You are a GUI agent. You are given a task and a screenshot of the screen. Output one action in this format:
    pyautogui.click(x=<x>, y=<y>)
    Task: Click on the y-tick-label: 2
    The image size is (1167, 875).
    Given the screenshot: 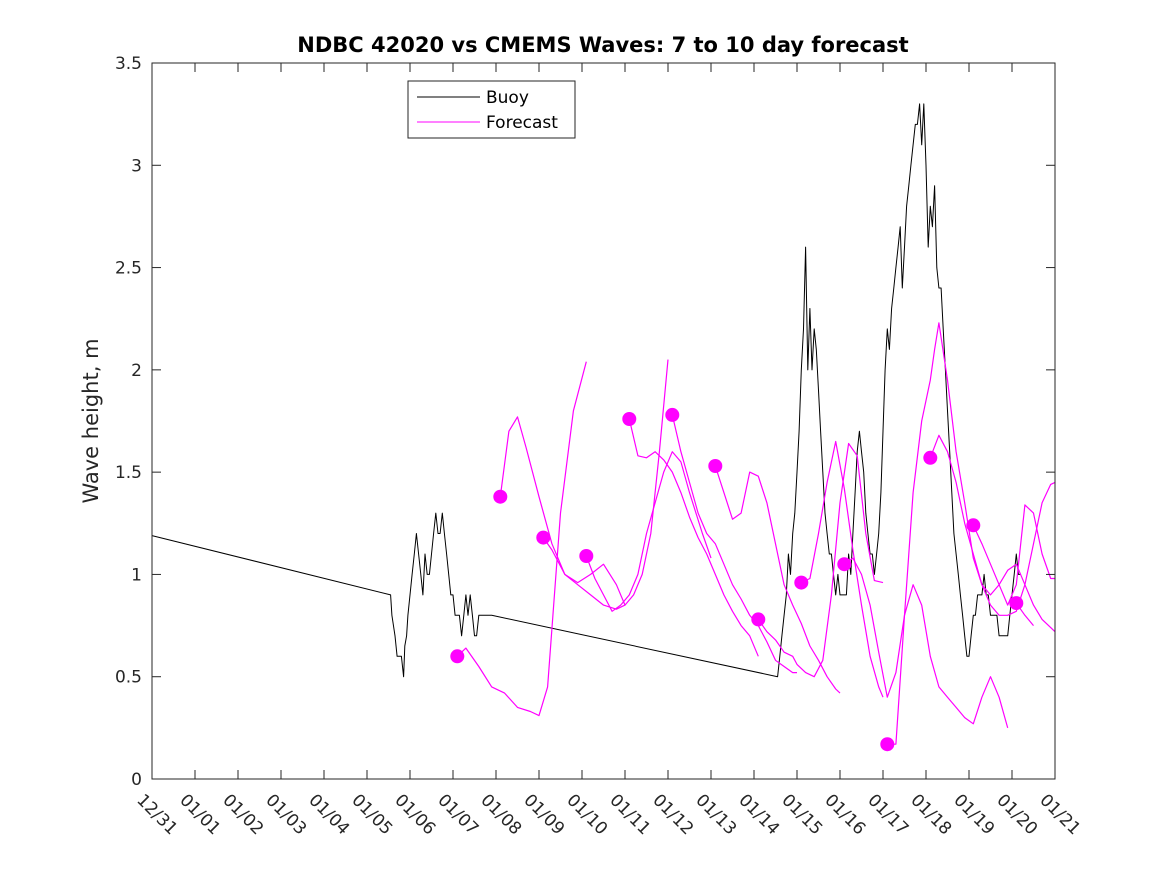 What is the action you would take?
    pyautogui.click(x=136, y=371)
    